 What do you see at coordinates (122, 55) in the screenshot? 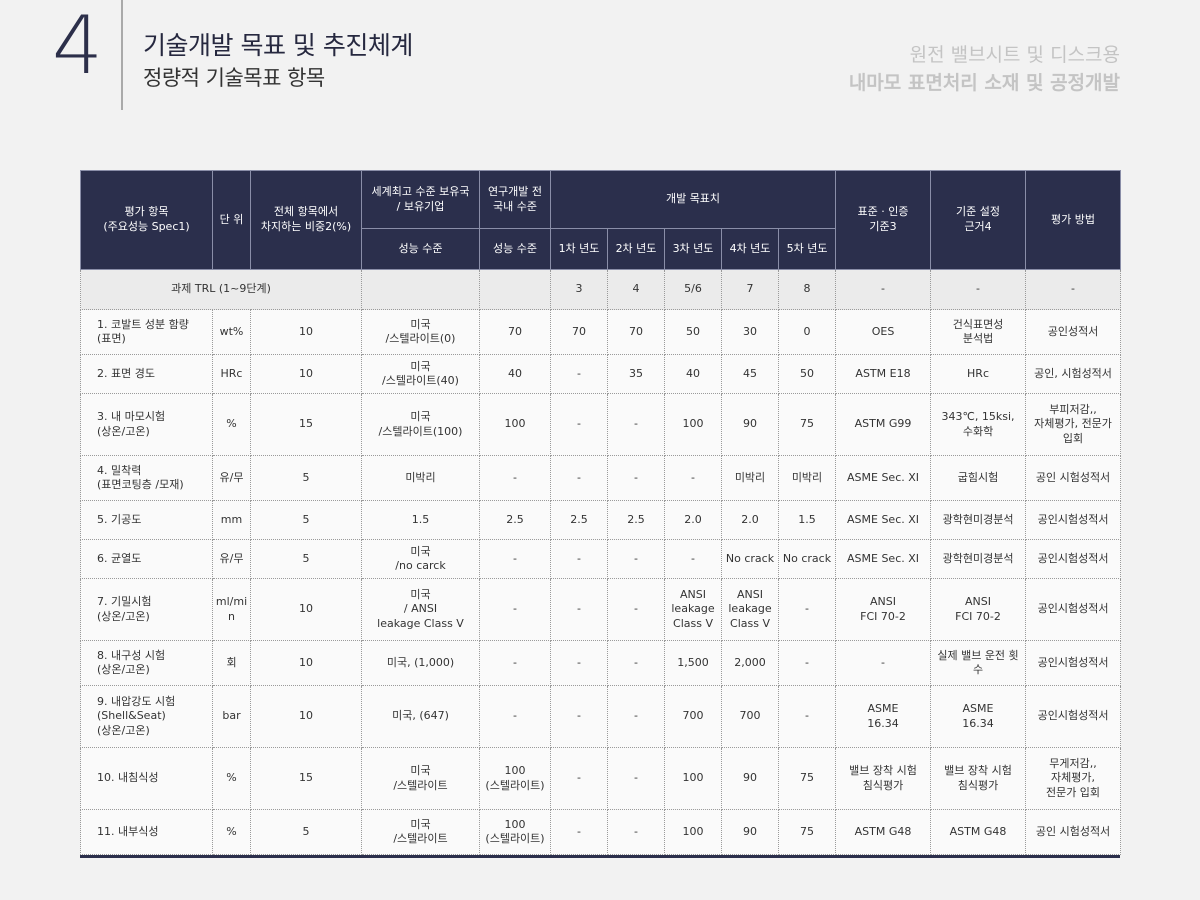
I see `header-divider` at bounding box center [122, 55].